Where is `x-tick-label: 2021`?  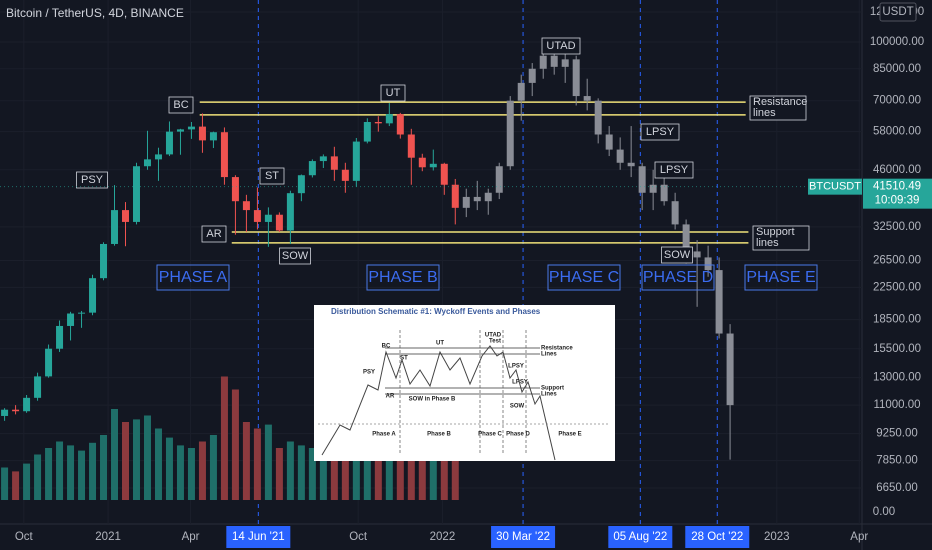
x-tick-label: 2021 is located at coordinates (108, 537).